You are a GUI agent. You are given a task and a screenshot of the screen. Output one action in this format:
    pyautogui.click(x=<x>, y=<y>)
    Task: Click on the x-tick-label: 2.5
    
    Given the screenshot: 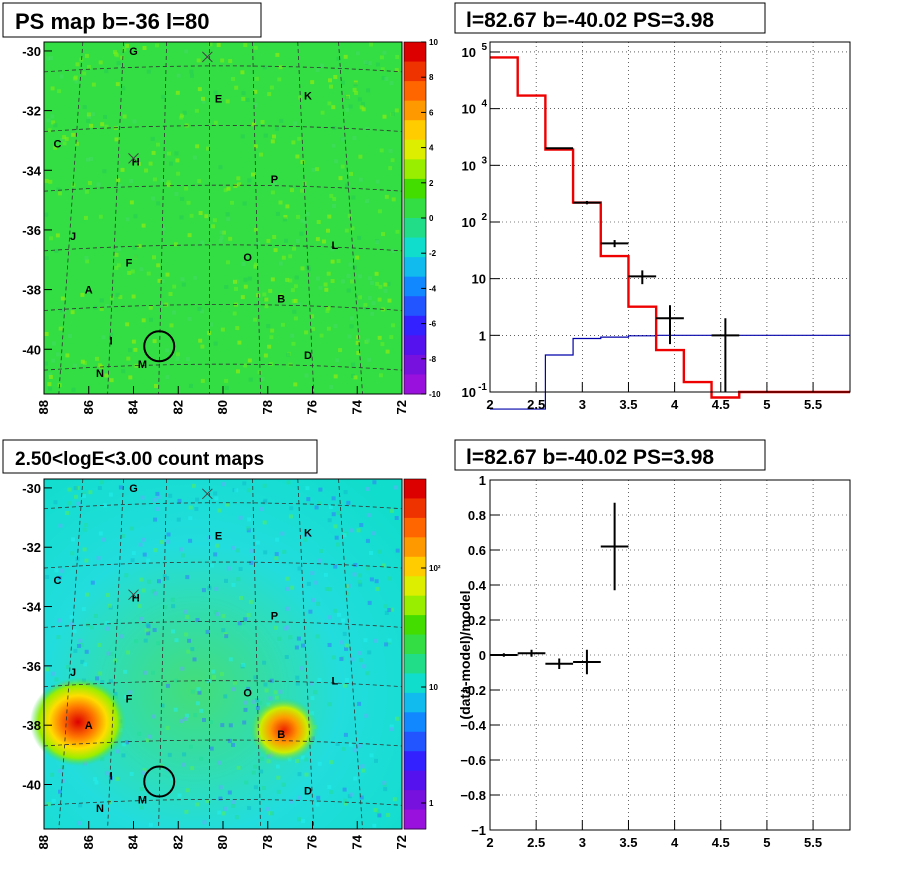 What is the action you would take?
    pyautogui.click(x=536, y=404)
    